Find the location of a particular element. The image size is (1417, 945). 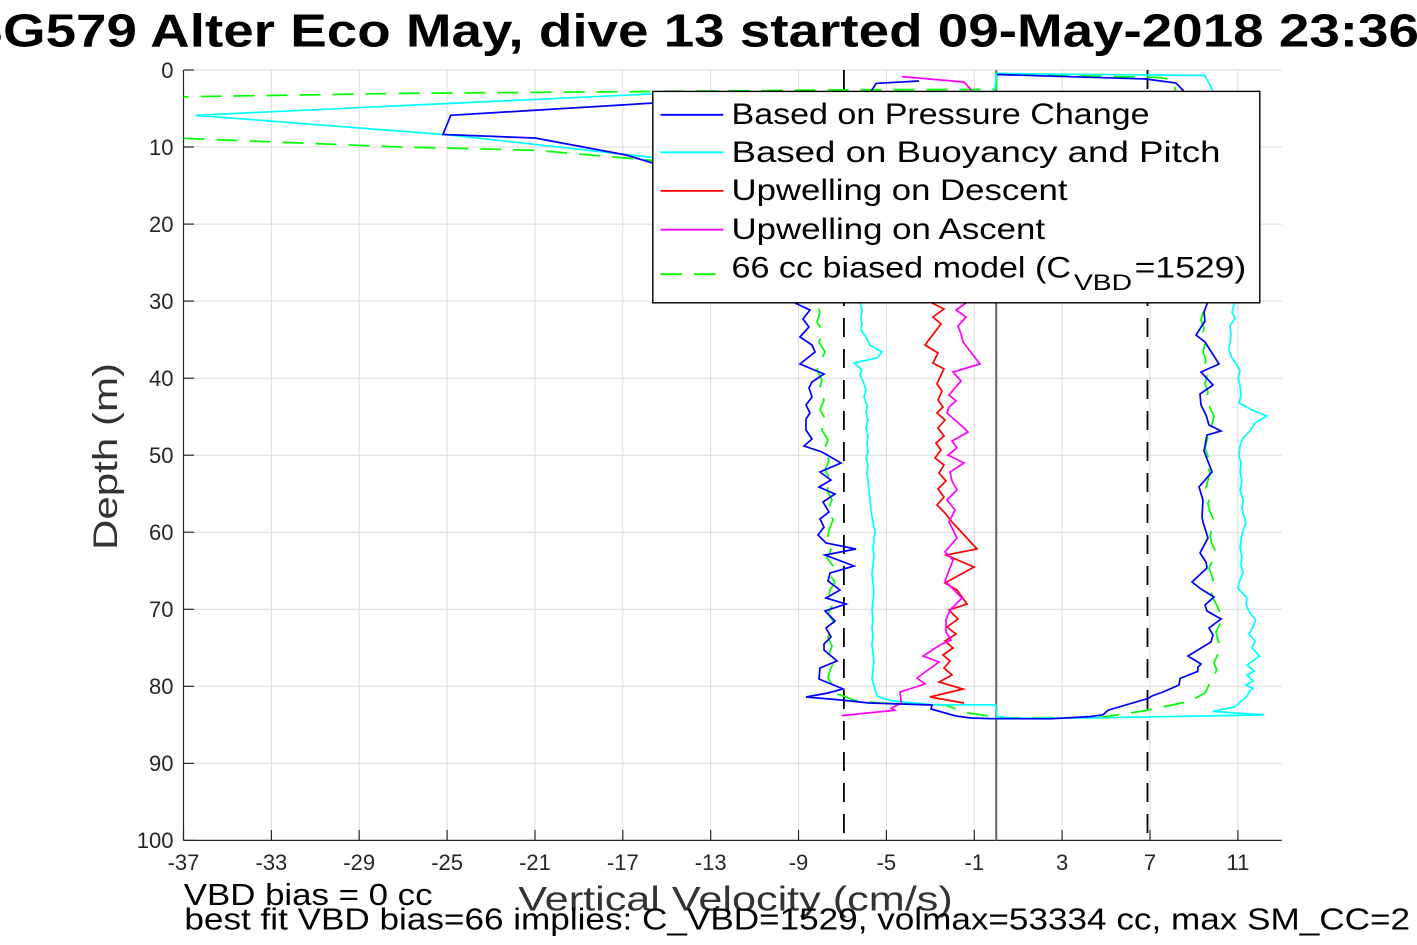

svg-text: Depth (m) is located at coordinates (106, 456).